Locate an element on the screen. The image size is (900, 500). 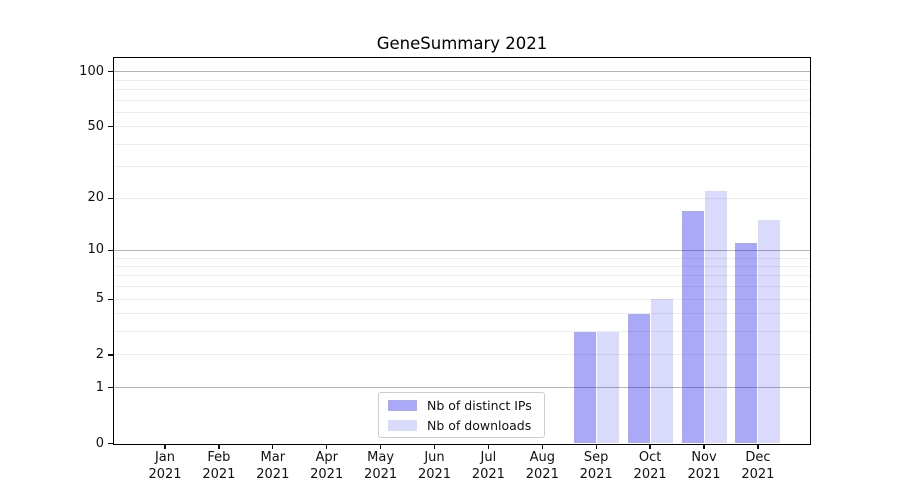
x-tick-month: Sep is located at coordinates (596, 457).